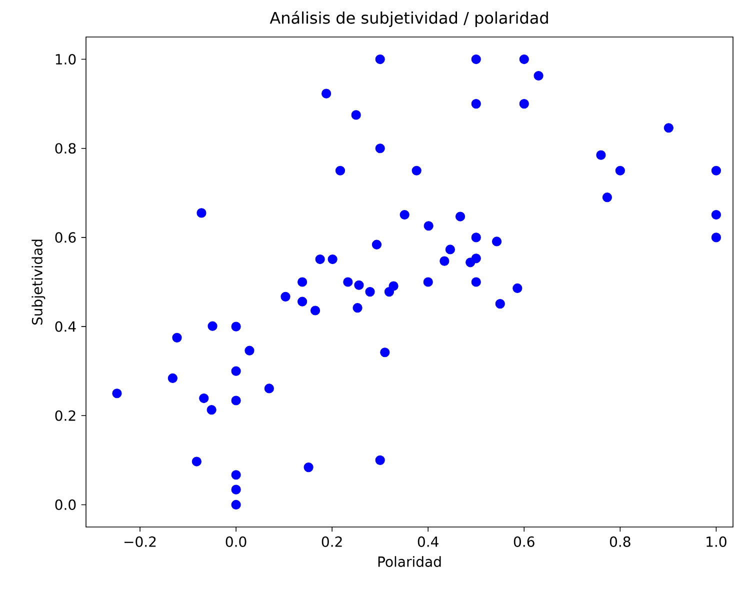  What do you see at coordinates (65, 148) in the screenshot?
I see `y-tick-label: 0.8` at bounding box center [65, 148].